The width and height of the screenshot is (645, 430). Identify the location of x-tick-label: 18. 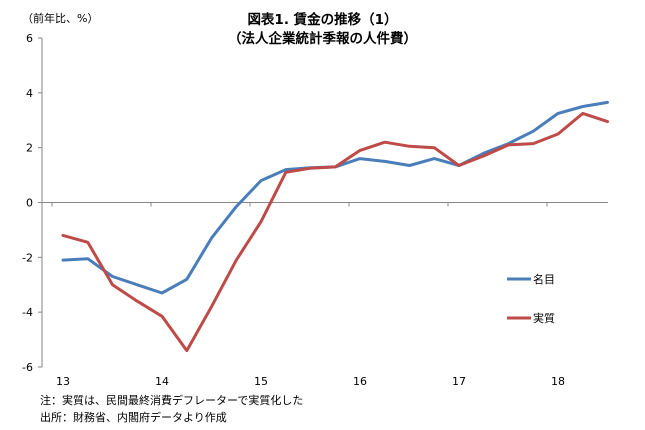
(558, 381).